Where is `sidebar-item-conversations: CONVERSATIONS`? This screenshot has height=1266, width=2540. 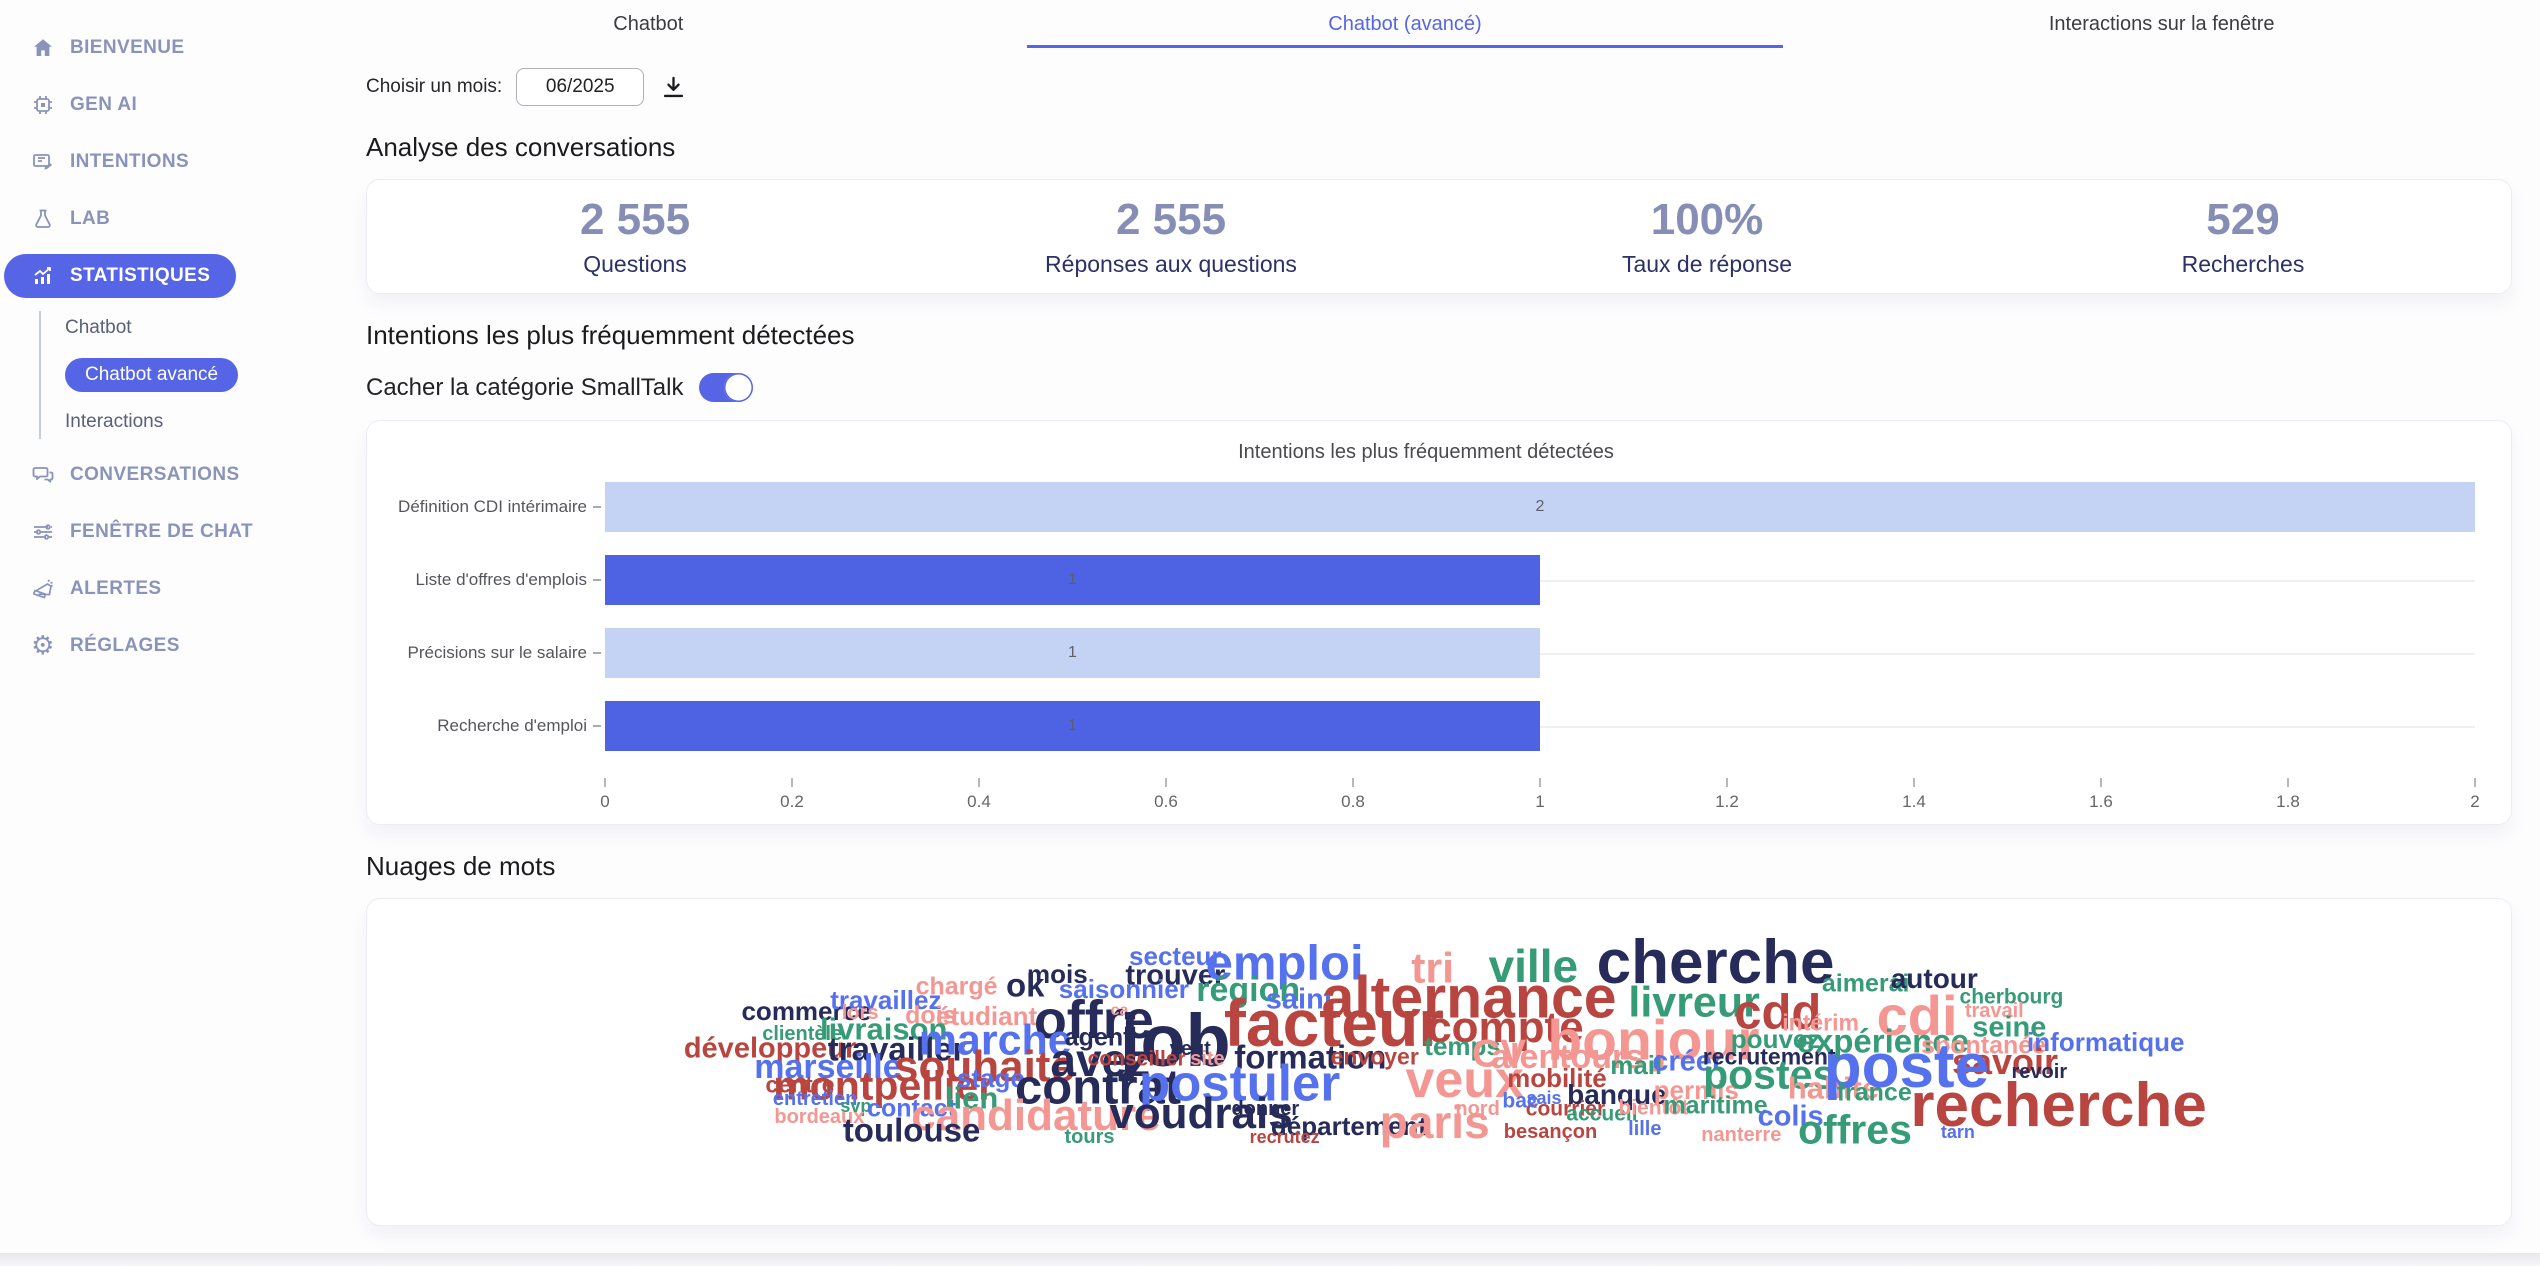 sidebar-item-conversations: CONVERSATIONS is located at coordinates (135, 475).